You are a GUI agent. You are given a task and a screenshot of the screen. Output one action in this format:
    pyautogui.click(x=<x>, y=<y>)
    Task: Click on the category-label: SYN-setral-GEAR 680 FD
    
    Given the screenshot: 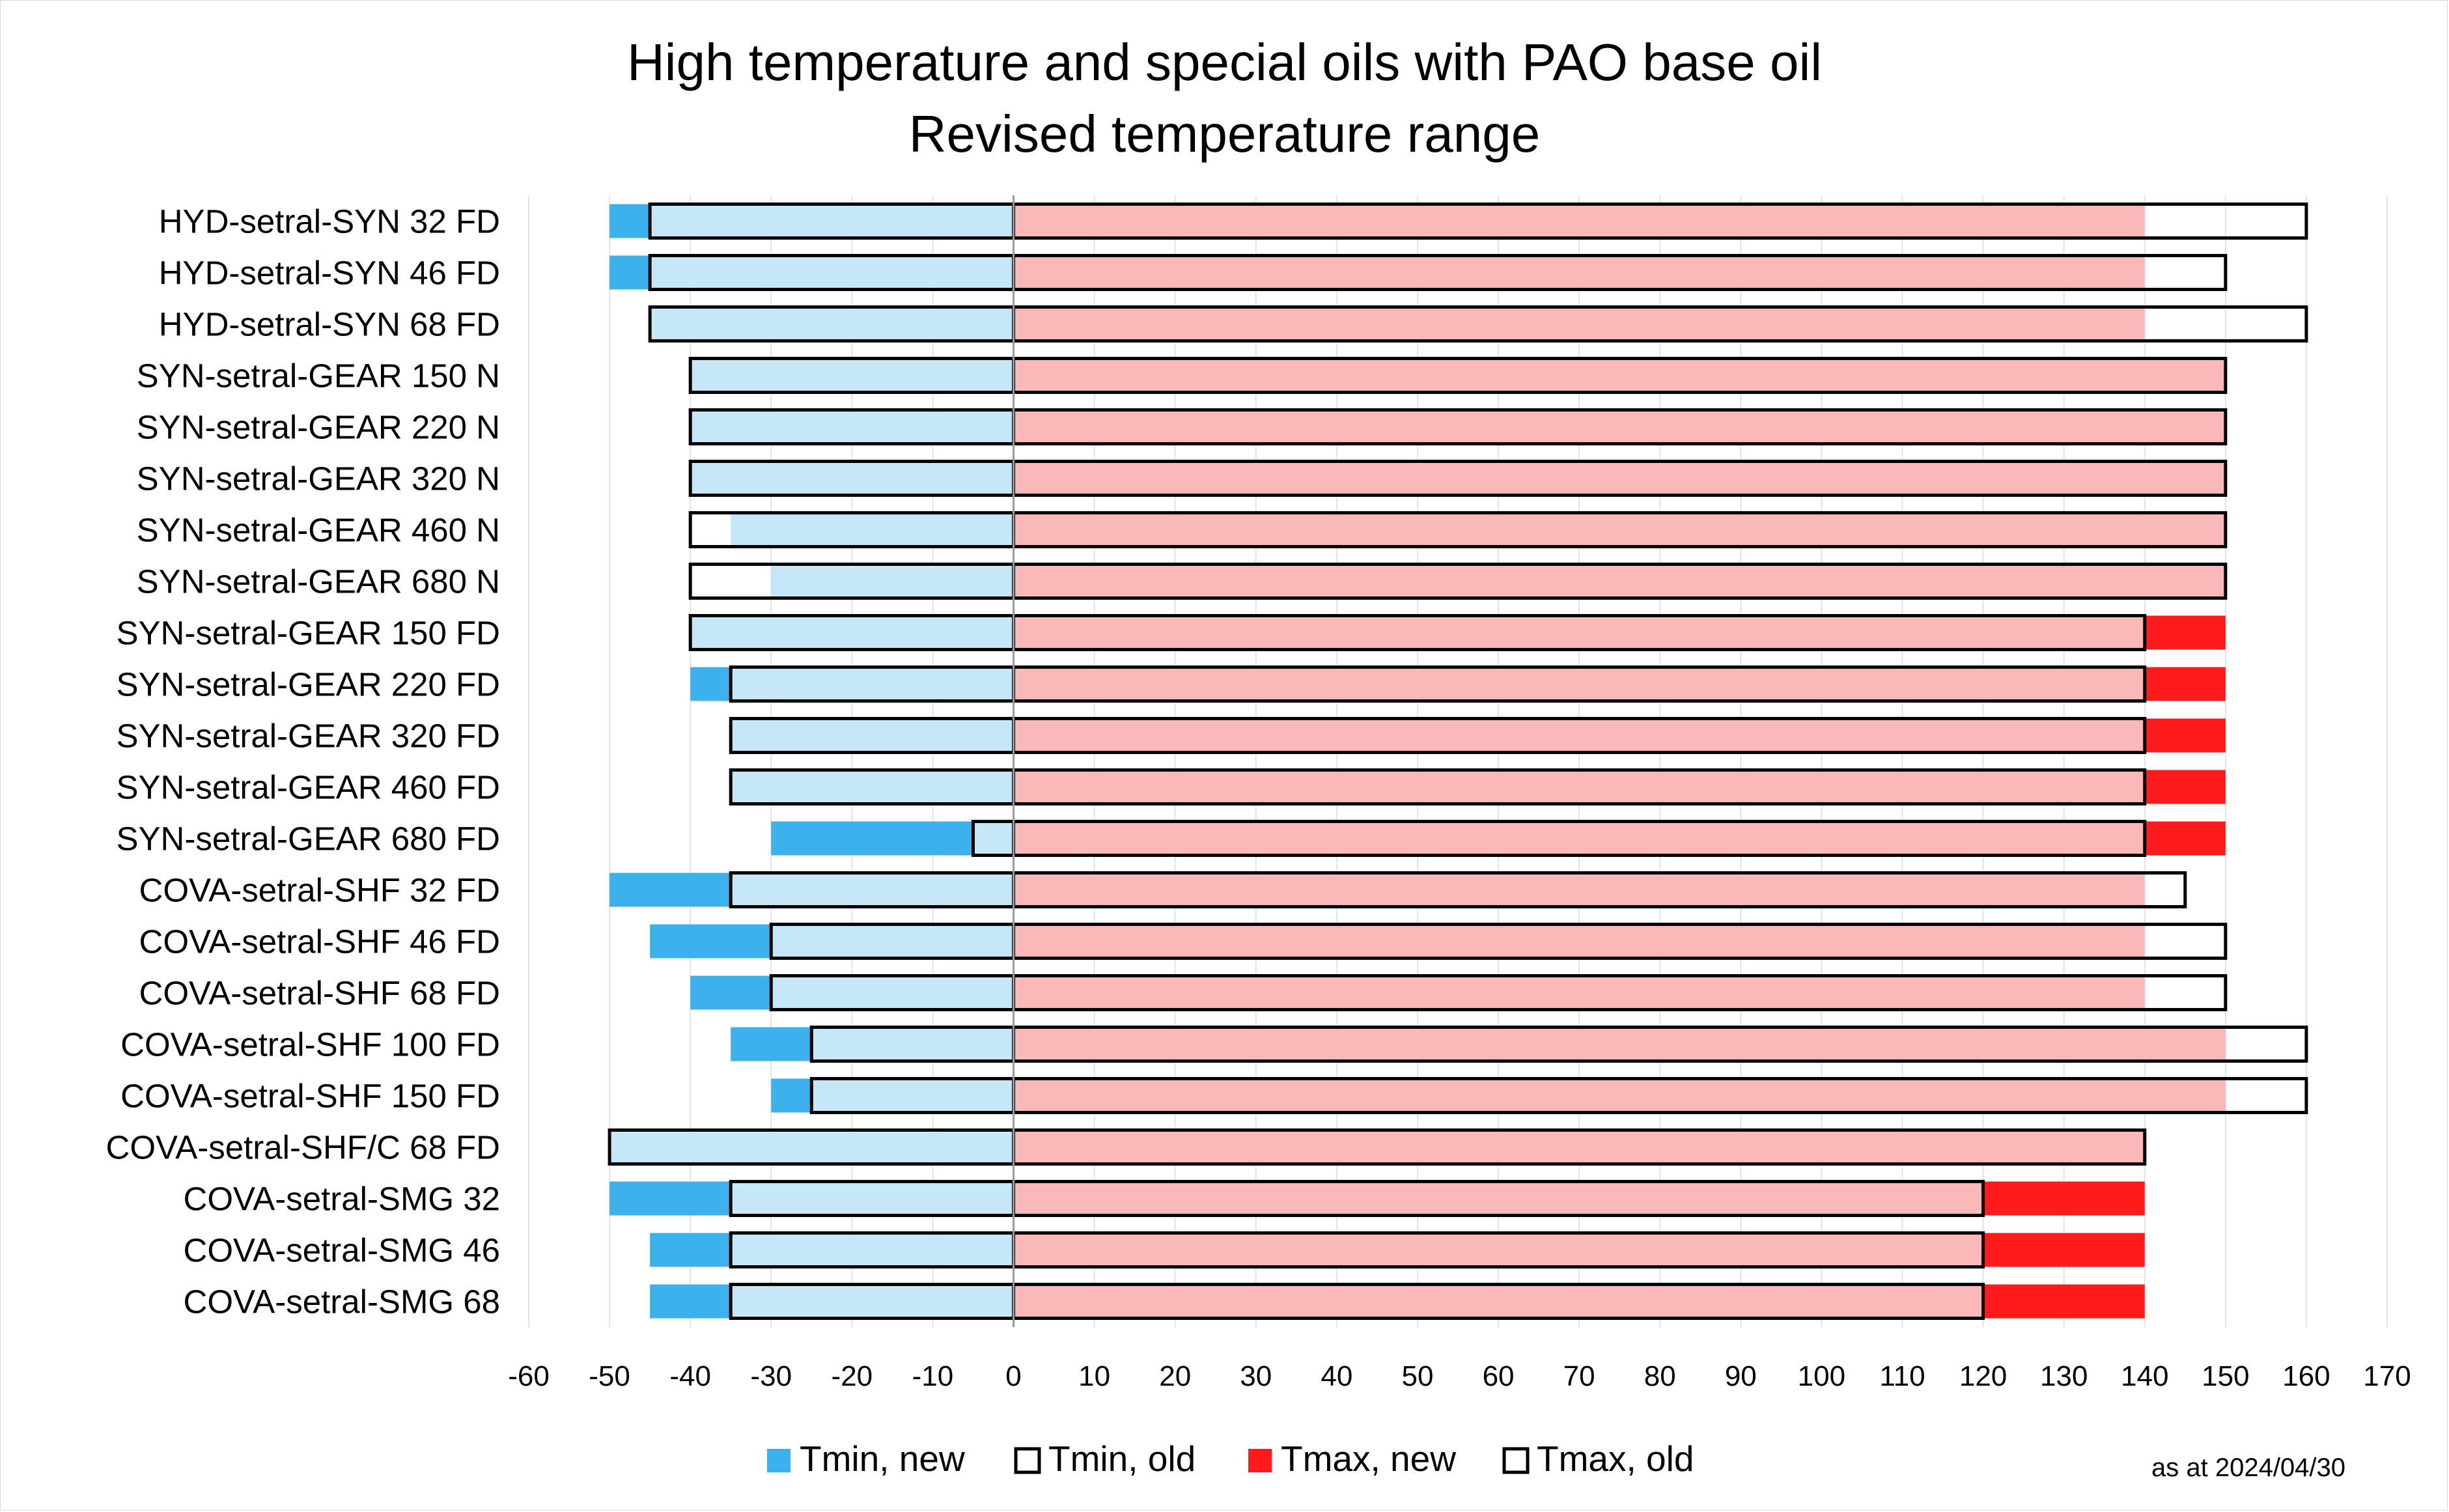 What is the action you would take?
    pyautogui.click(x=309, y=839)
    